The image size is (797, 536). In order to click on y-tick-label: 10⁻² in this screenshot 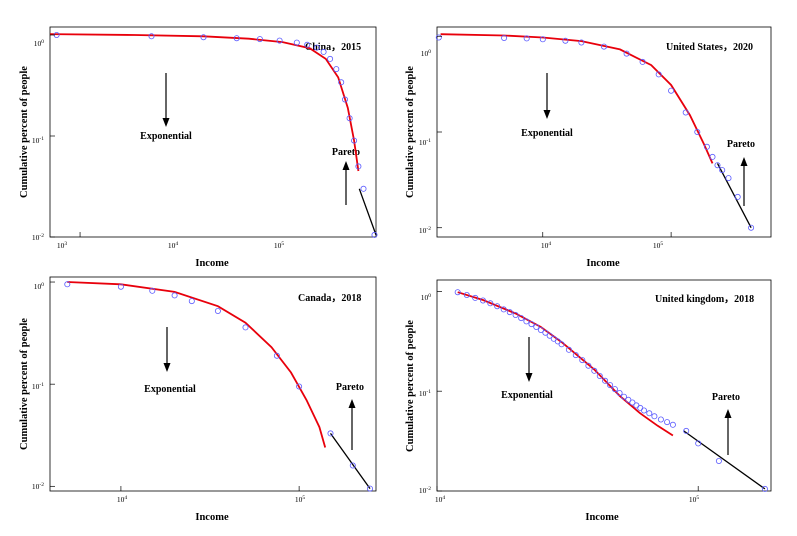, I will do `click(38, 486)`.